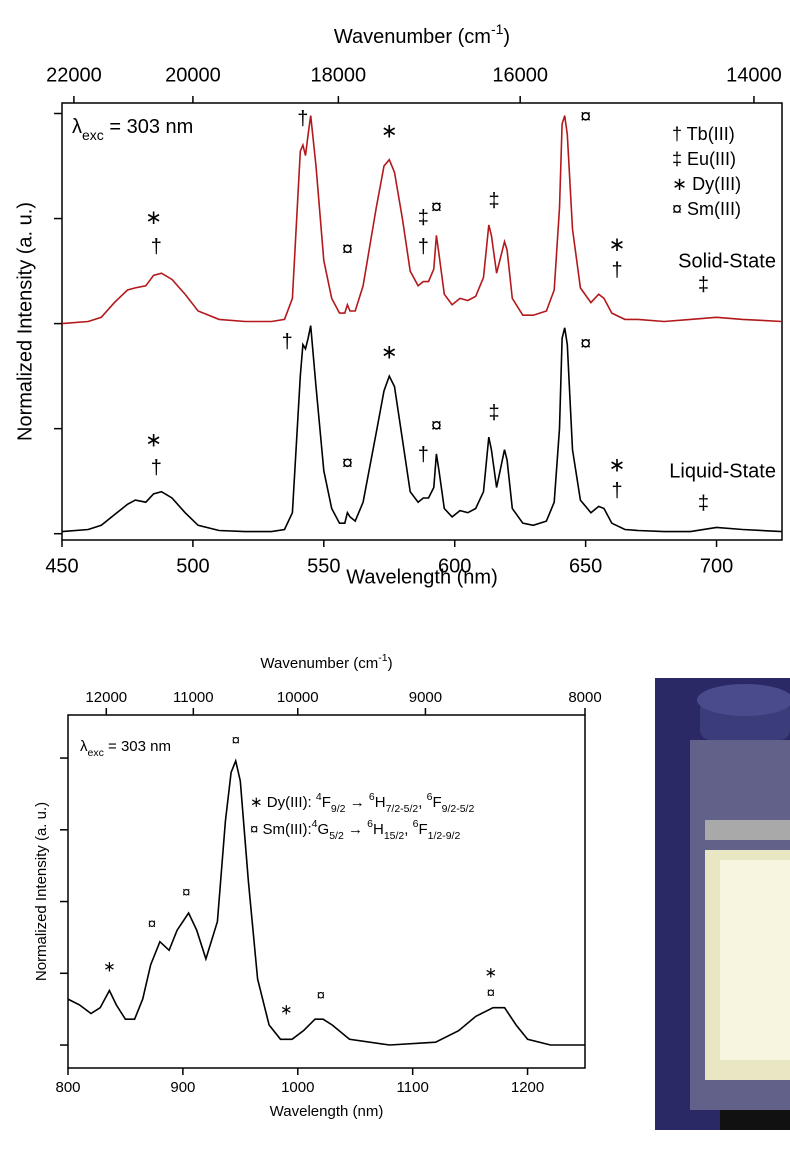 The height and width of the screenshot is (1162, 790). What do you see at coordinates (323, 566) in the screenshot?
I see `x-tick-label: 550` at bounding box center [323, 566].